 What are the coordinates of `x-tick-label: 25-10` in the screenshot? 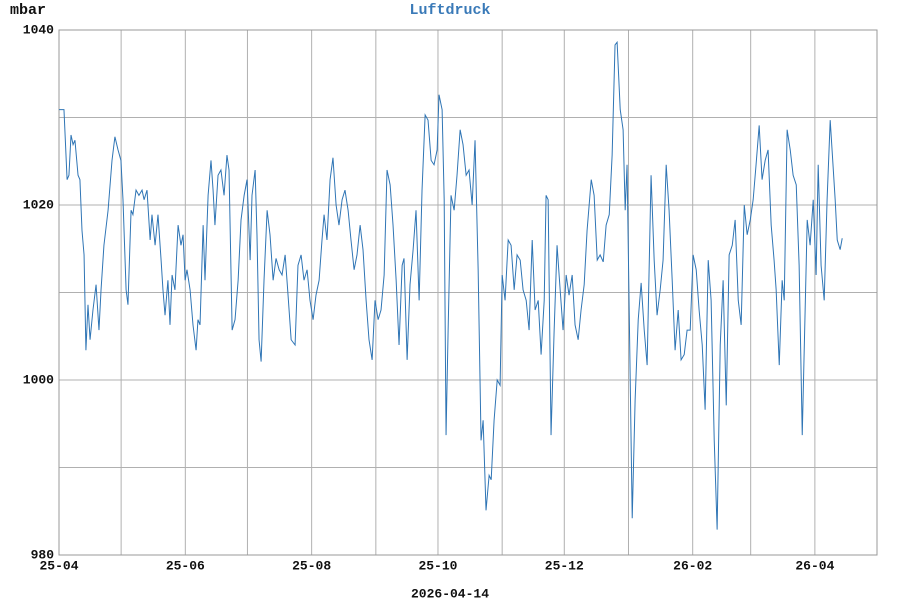 It's located at (437, 565).